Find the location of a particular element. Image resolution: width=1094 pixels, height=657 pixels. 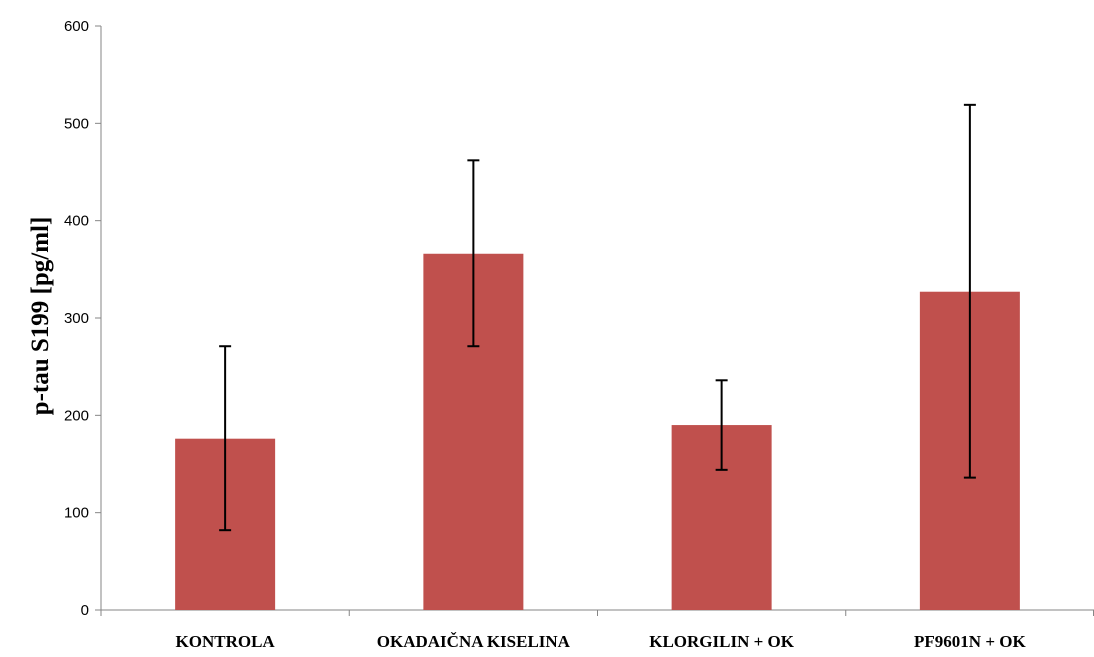

x-axis is located at coordinates (597, 612).